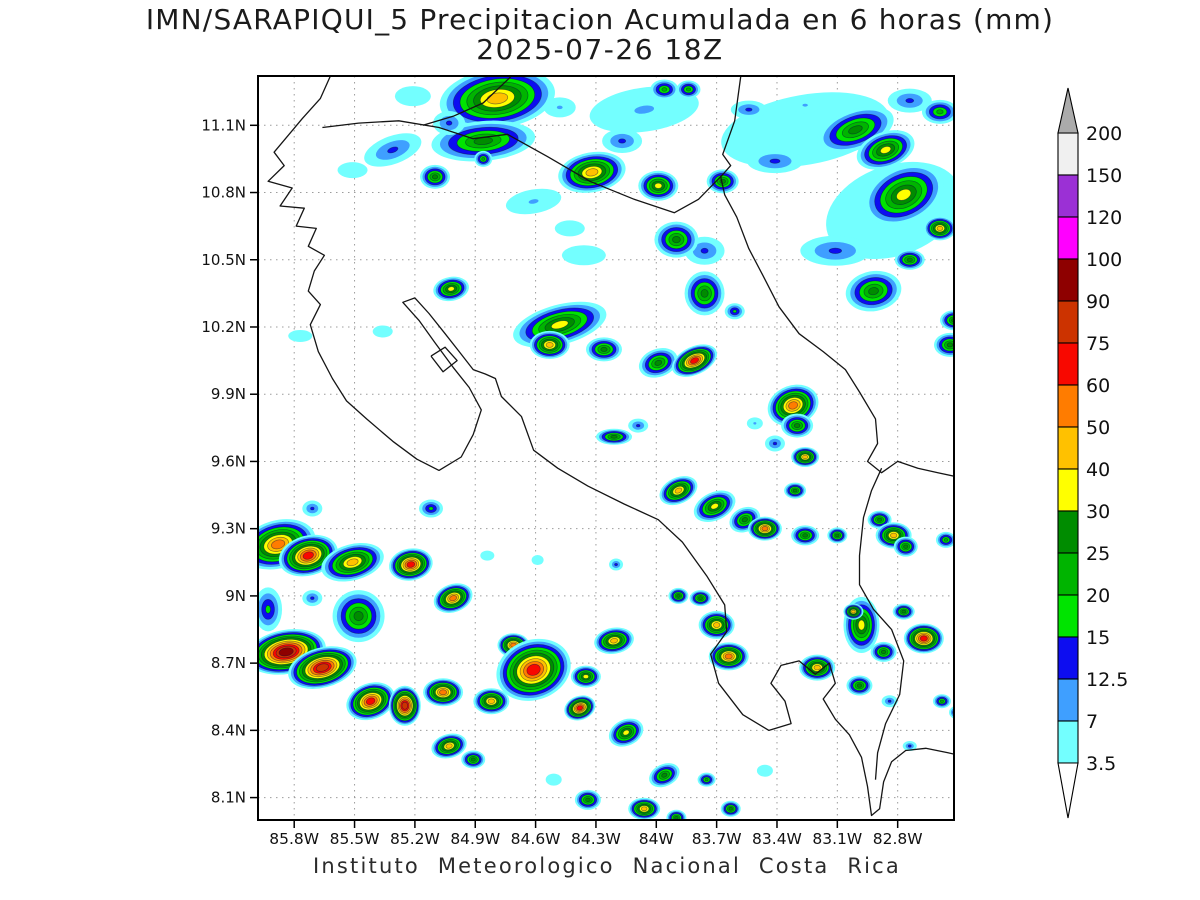  What do you see at coordinates (1098, 638) in the screenshot?
I see `colorbar-label: 15` at bounding box center [1098, 638].